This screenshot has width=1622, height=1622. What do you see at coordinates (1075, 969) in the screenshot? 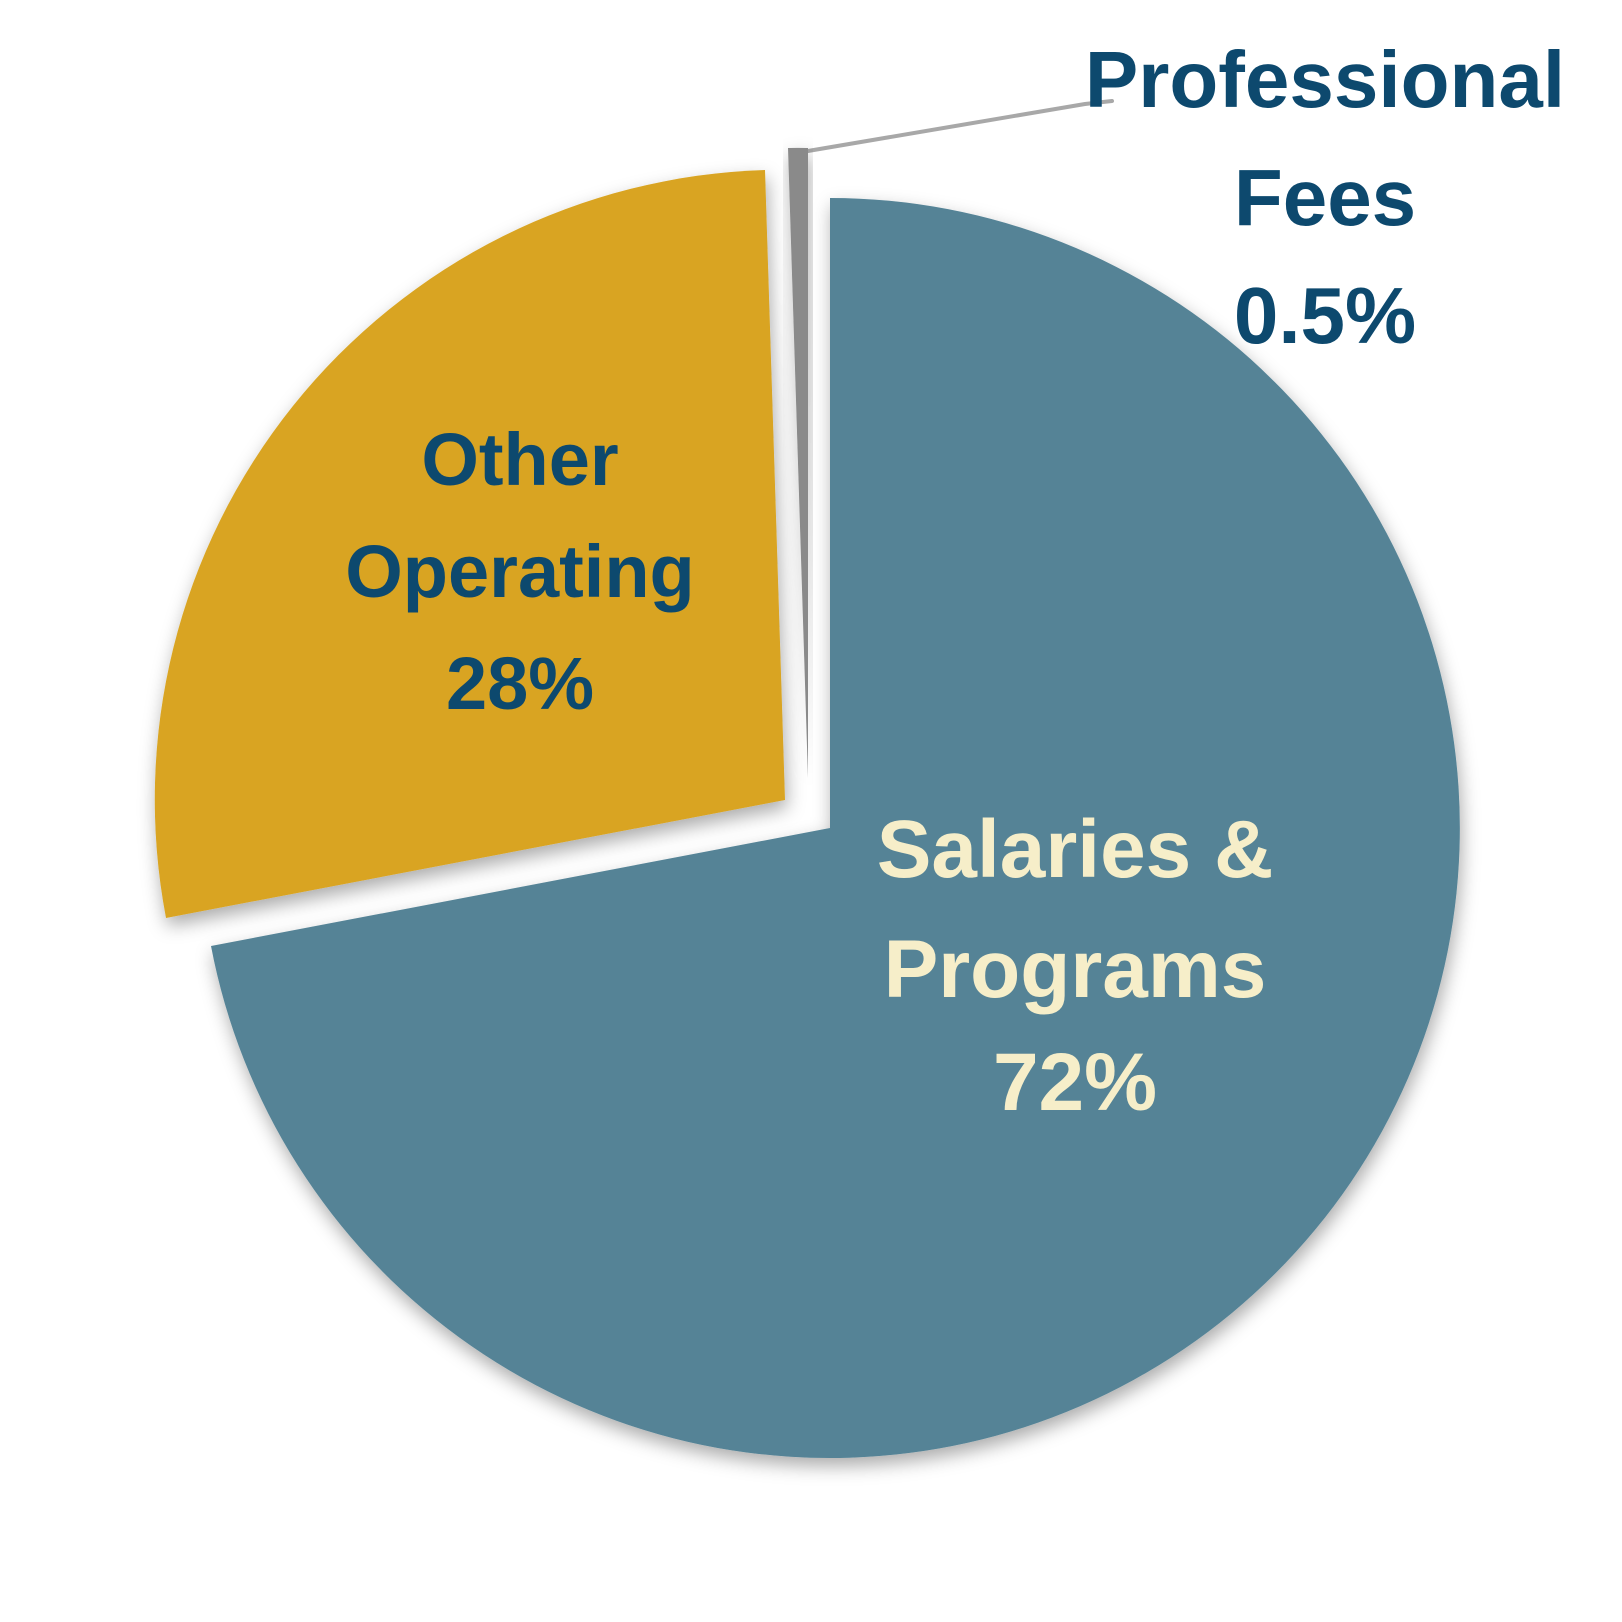
I see `label-salaries-line-2: Programs` at bounding box center [1075, 969].